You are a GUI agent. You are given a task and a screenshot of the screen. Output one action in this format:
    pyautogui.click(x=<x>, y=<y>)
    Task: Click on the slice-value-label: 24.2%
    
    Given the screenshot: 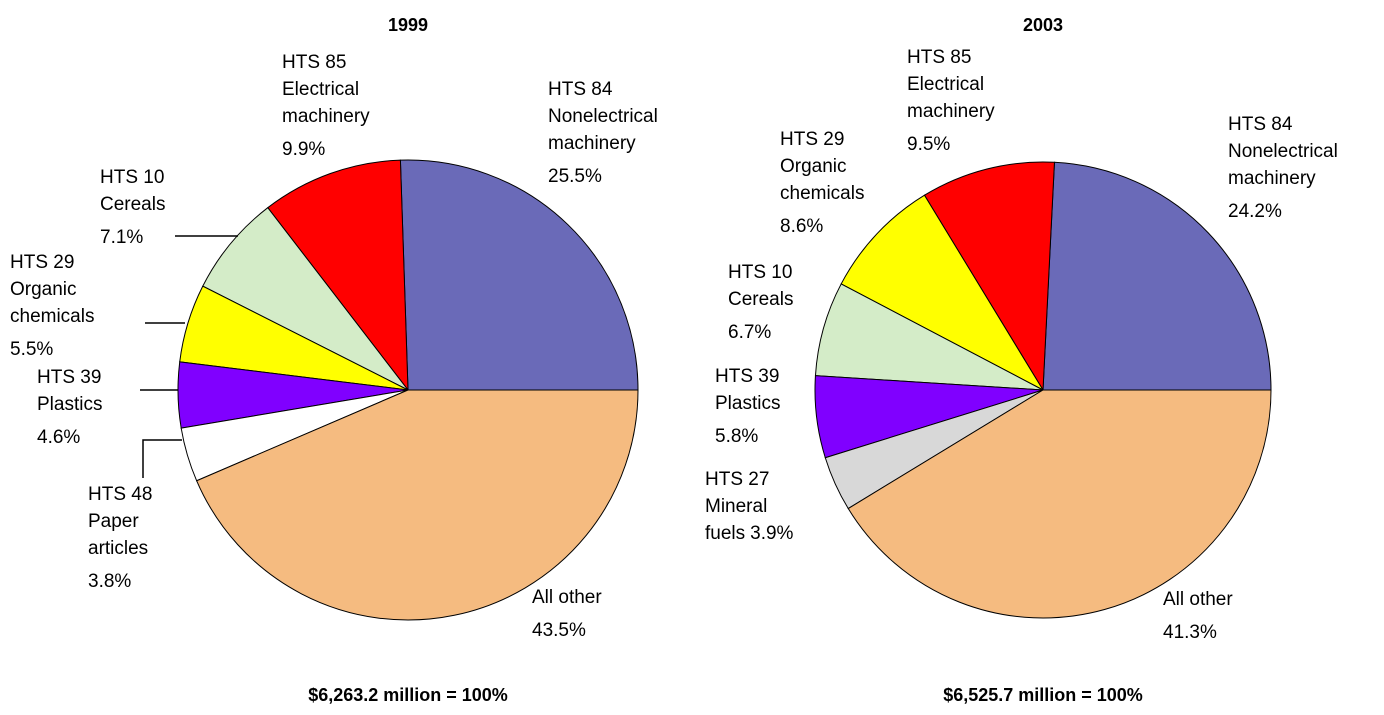 What is the action you would take?
    pyautogui.click(x=1255, y=211)
    